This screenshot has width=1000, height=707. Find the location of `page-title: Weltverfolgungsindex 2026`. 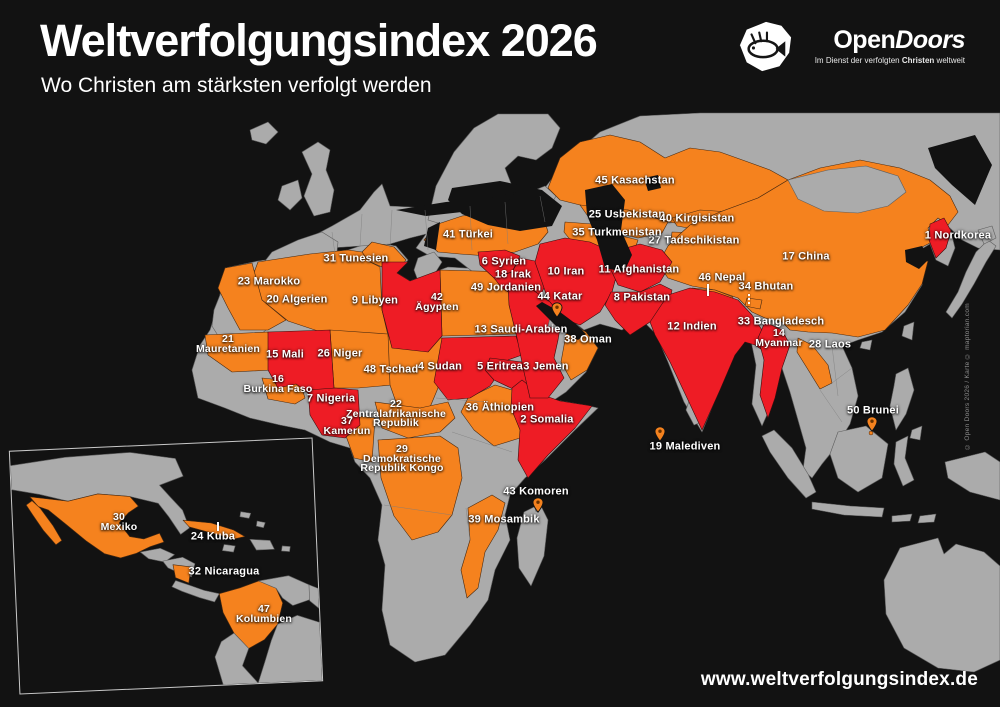

page-title: Weltverfolgungsindex 2026 is located at coordinates (319, 40).